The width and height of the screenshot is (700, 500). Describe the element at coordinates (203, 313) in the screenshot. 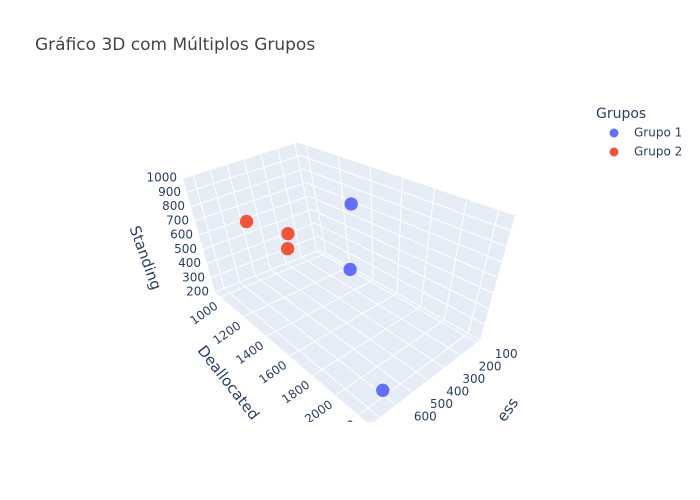

I see `y-tick-label: 1000` at that location.